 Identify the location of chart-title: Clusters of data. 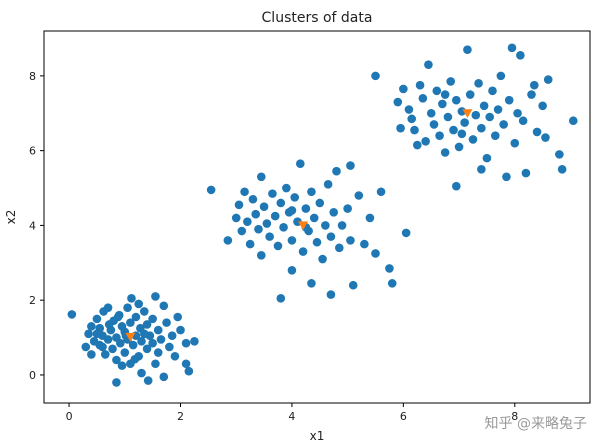
(317, 18).